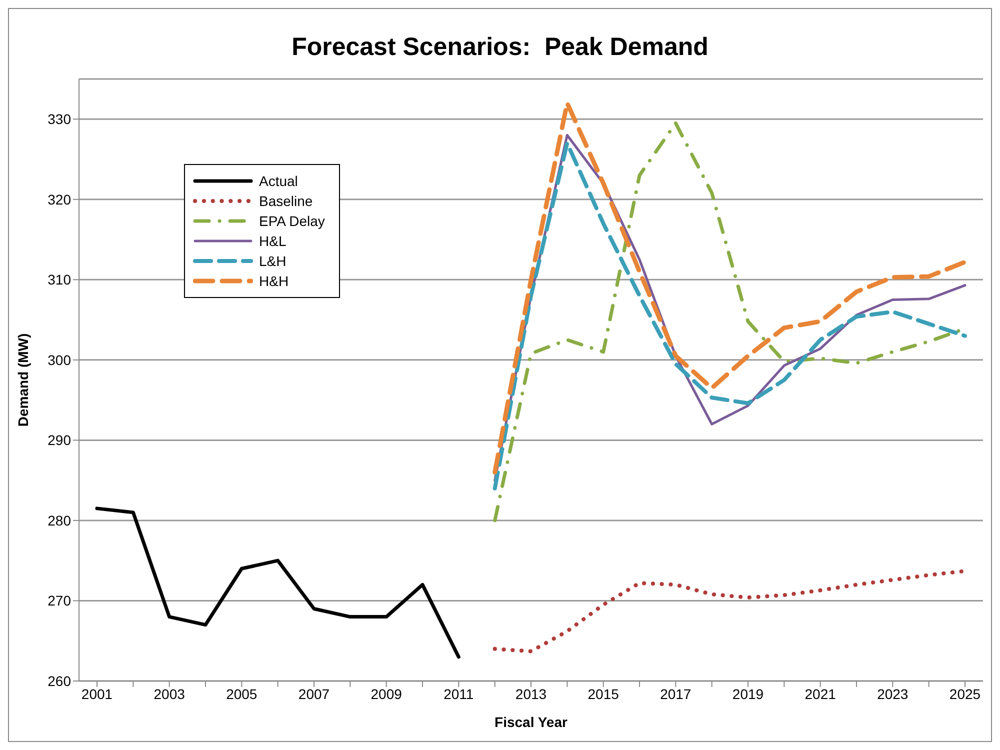 Image resolution: width=1000 pixels, height=750 pixels. Describe the element at coordinates (820, 694) in the screenshot. I see `x-tick-label: 2021` at that location.